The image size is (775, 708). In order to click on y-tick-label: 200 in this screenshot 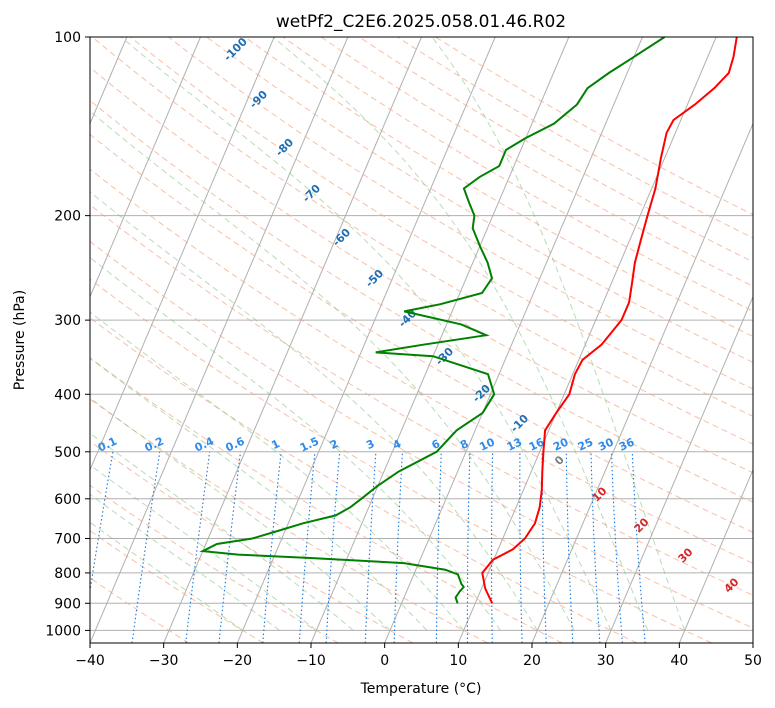, I will do `click(67, 217)`.